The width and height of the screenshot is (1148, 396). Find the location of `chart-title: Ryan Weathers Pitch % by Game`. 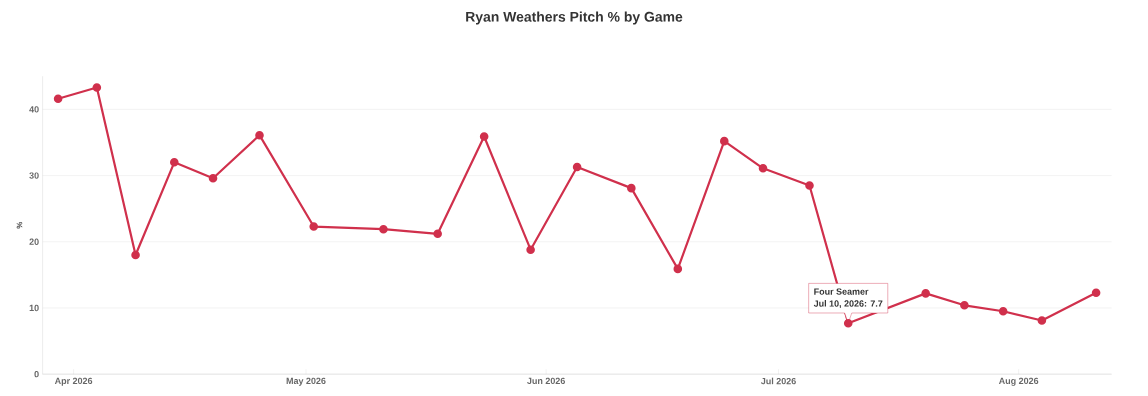

chart-title: Ryan Weathers Pitch % by Game is located at coordinates (574, 18).